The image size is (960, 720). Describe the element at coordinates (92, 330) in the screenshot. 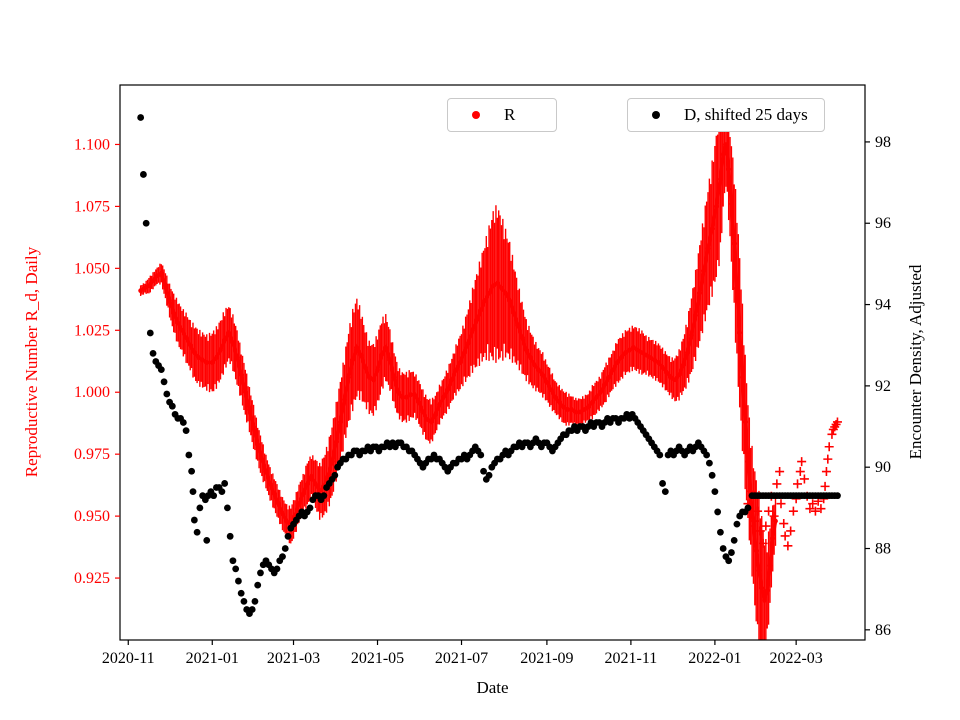

I see `svg-text: 1.025` at that location.